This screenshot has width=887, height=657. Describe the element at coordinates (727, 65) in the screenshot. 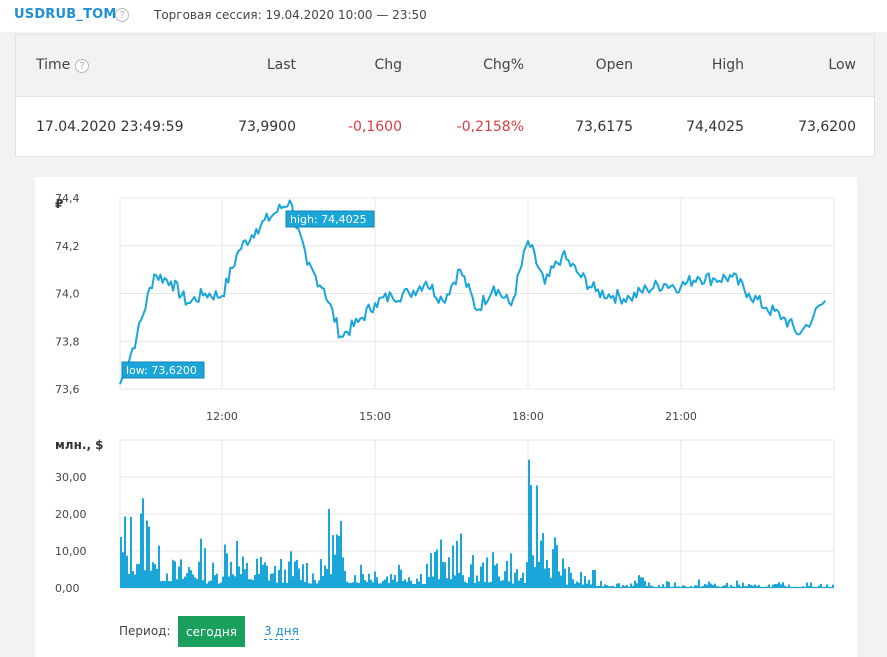

I see `col-high: High` at that location.